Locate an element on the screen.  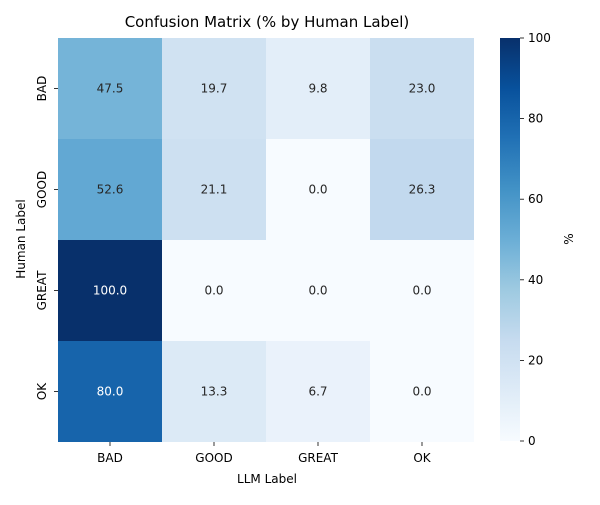
heatmap-cell-r2-c1 is located at coordinates (214, 290).